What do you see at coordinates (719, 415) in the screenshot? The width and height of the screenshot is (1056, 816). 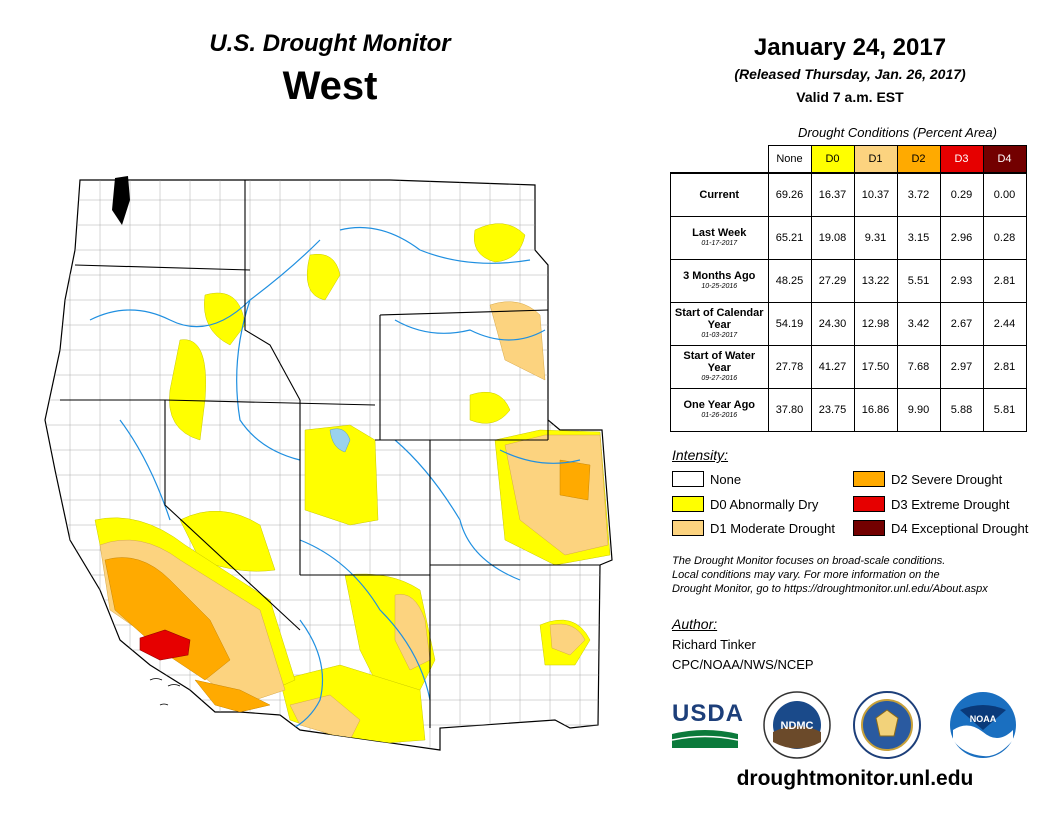 I see `row-date: 01-26-2016` at bounding box center [719, 415].